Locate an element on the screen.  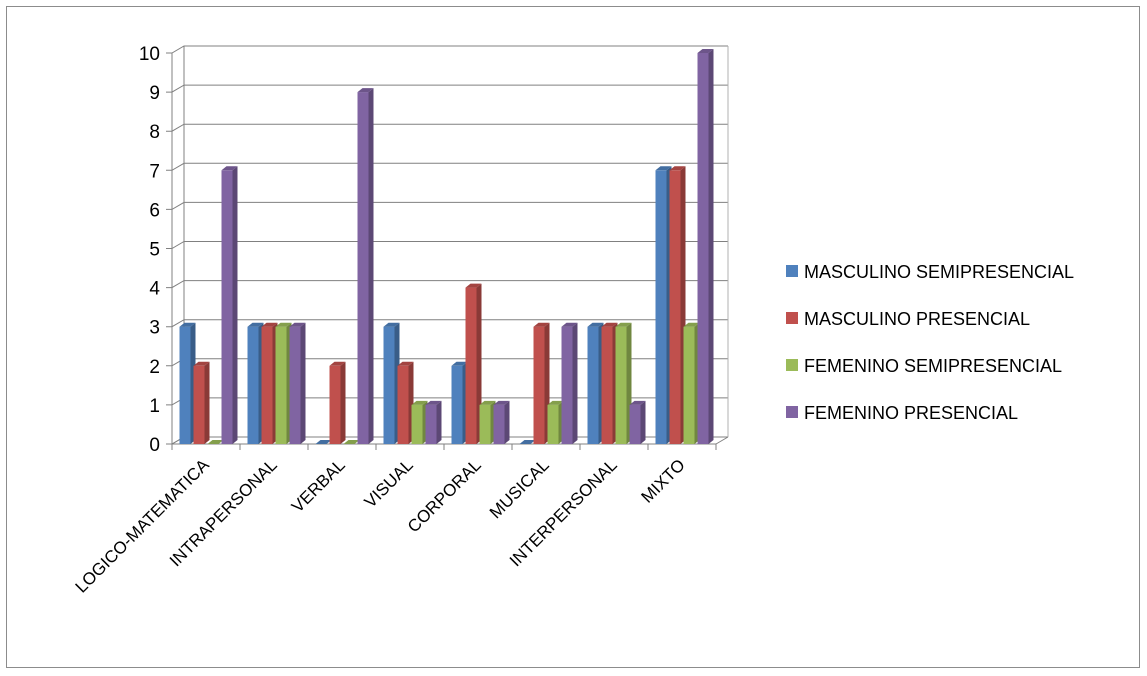
x-tick-label: MIXTO is located at coordinates (663, 480).